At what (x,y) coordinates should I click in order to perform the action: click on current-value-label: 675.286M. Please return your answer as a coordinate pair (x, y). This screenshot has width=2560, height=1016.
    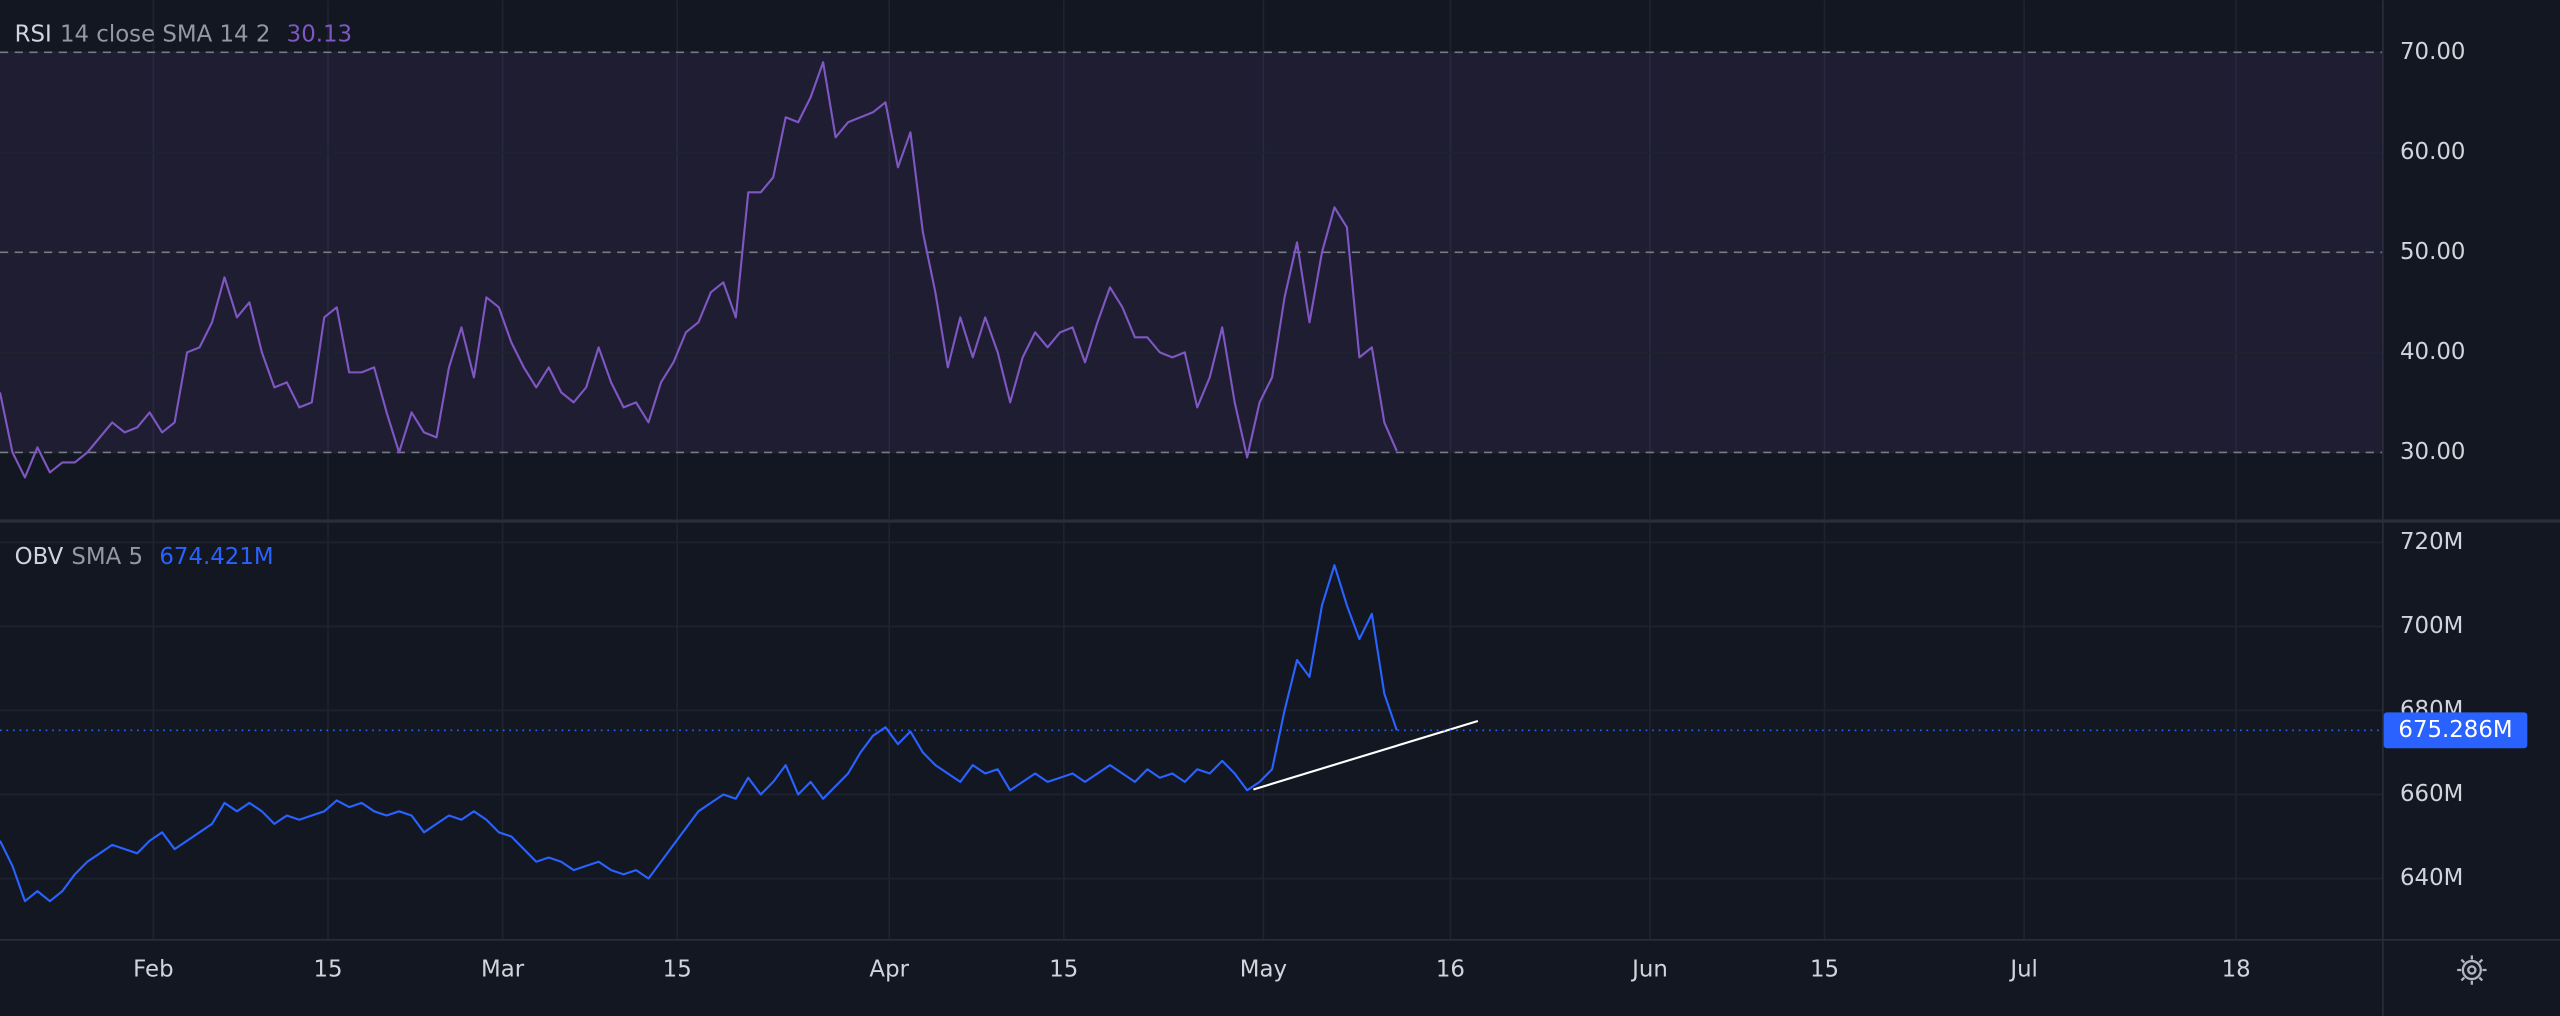
    Looking at the image, I should click on (2455, 730).